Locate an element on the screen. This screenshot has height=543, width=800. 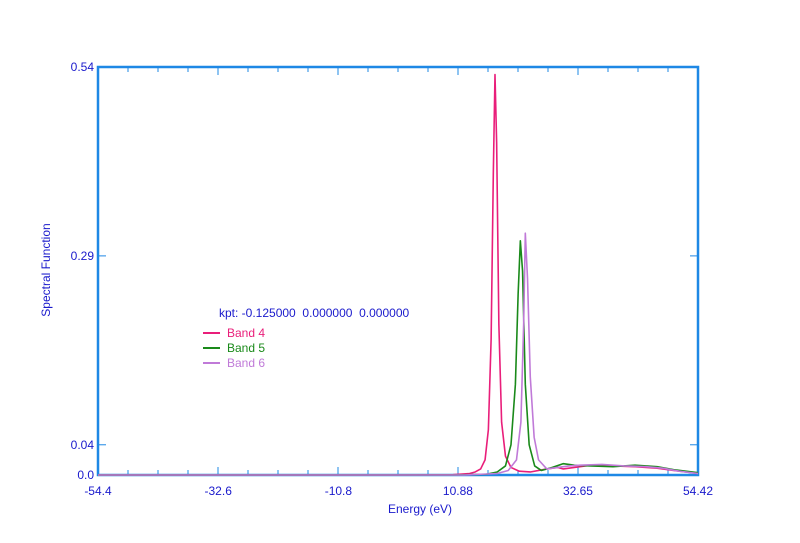
x-tick-label: -54.4 is located at coordinates (98, 491).